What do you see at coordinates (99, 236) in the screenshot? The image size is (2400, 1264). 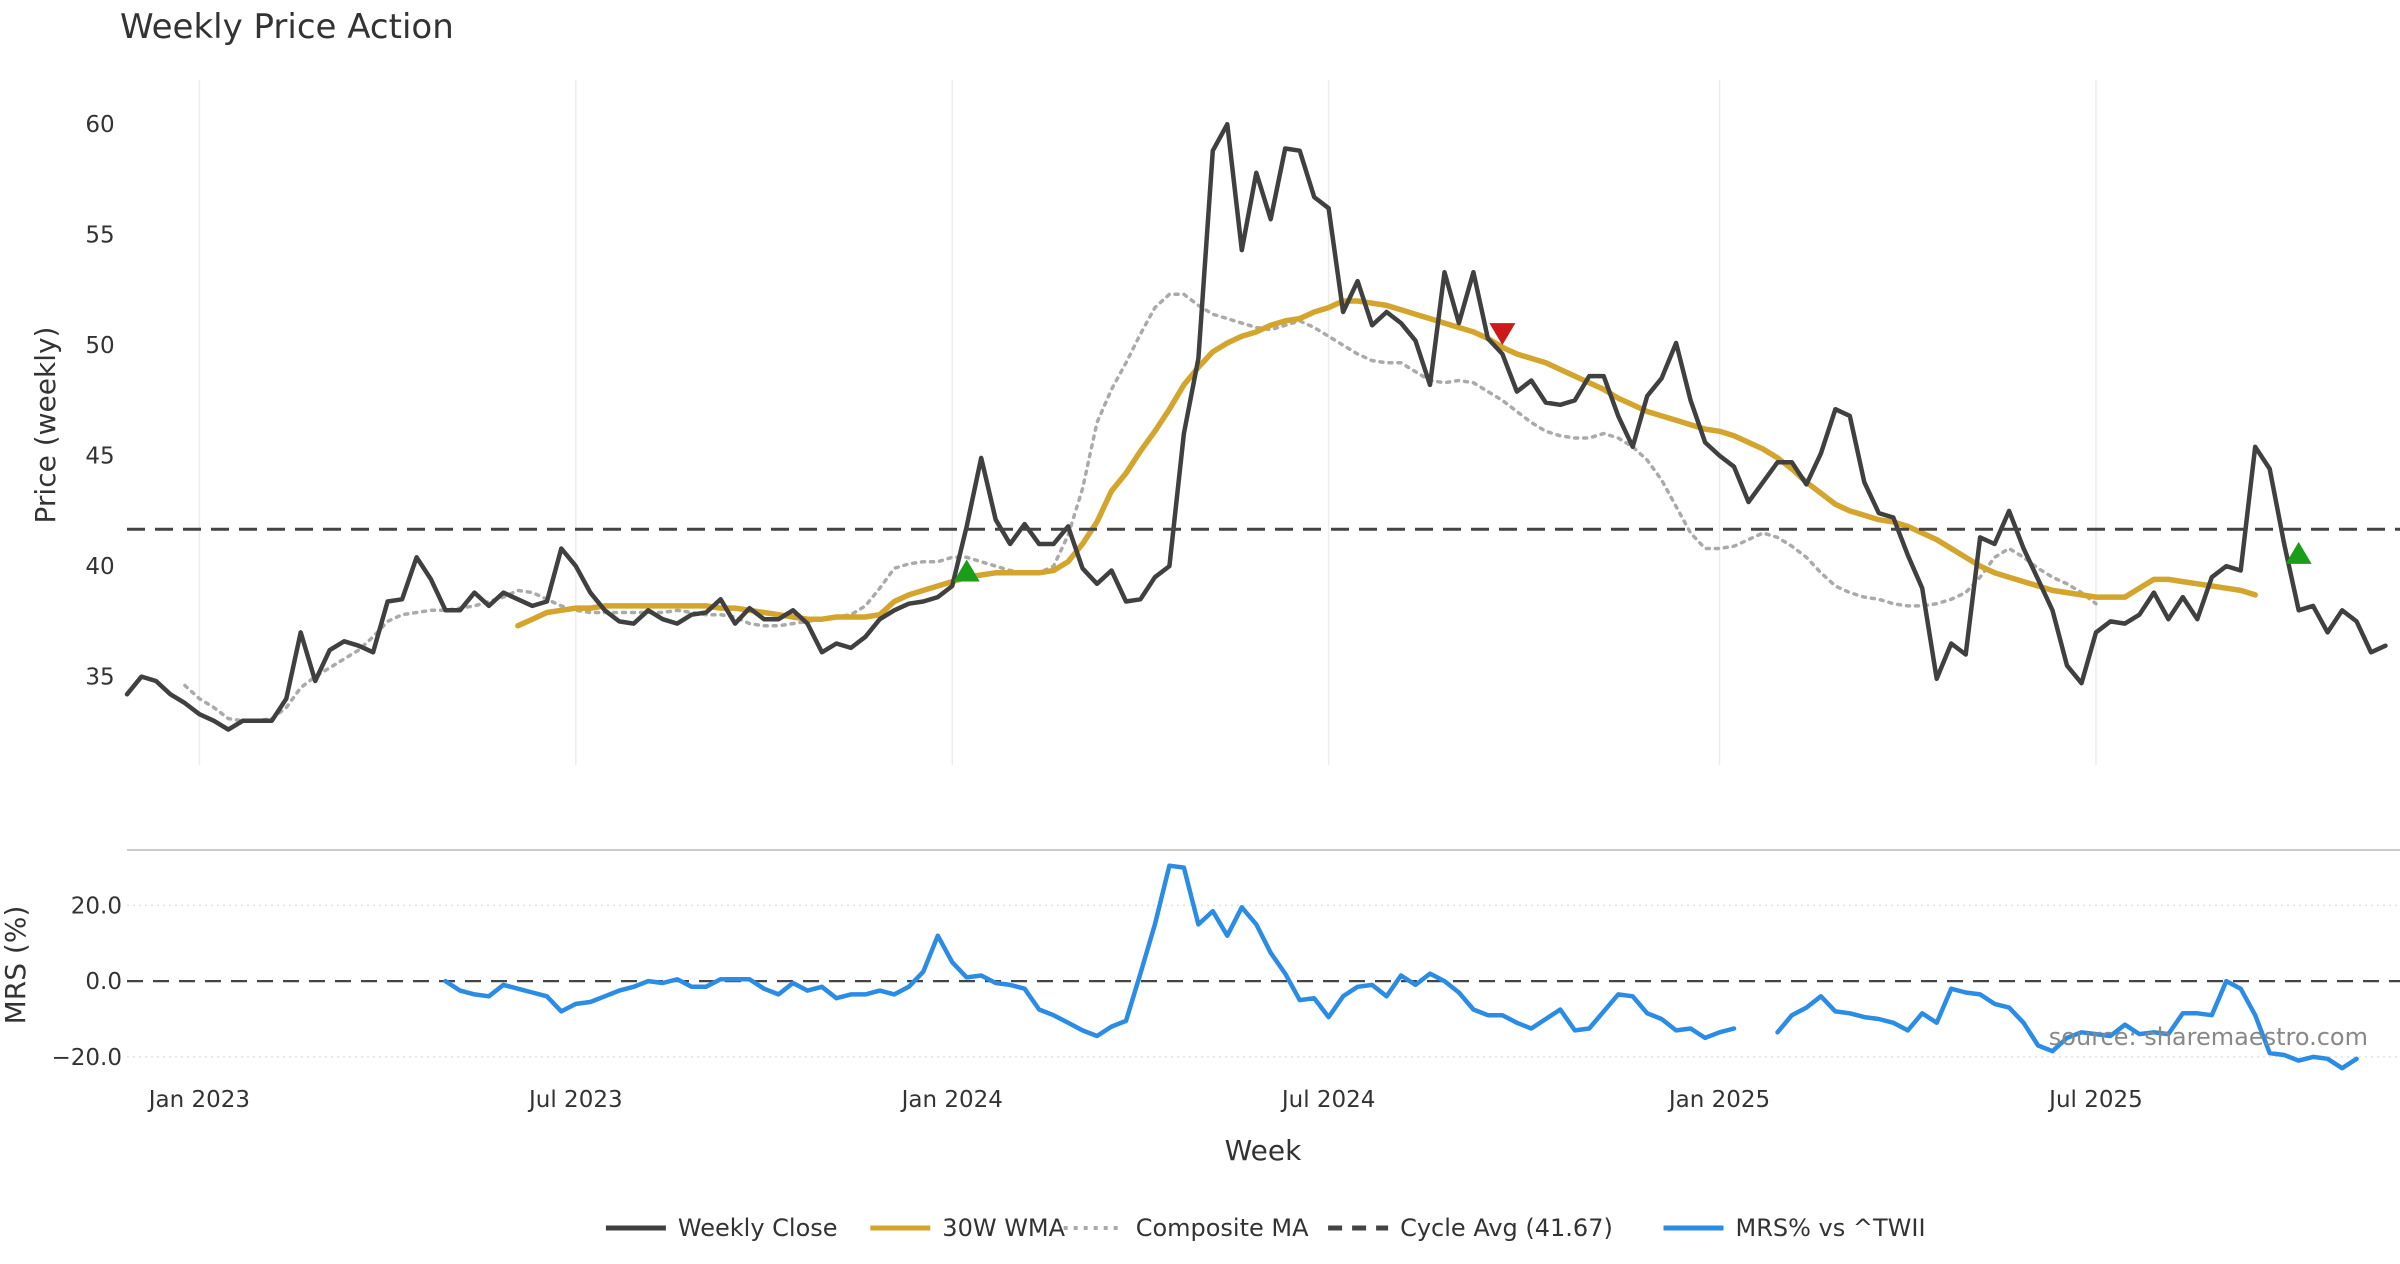 I see `price-y-tick-label: 55` at bounding box center [99, 236].